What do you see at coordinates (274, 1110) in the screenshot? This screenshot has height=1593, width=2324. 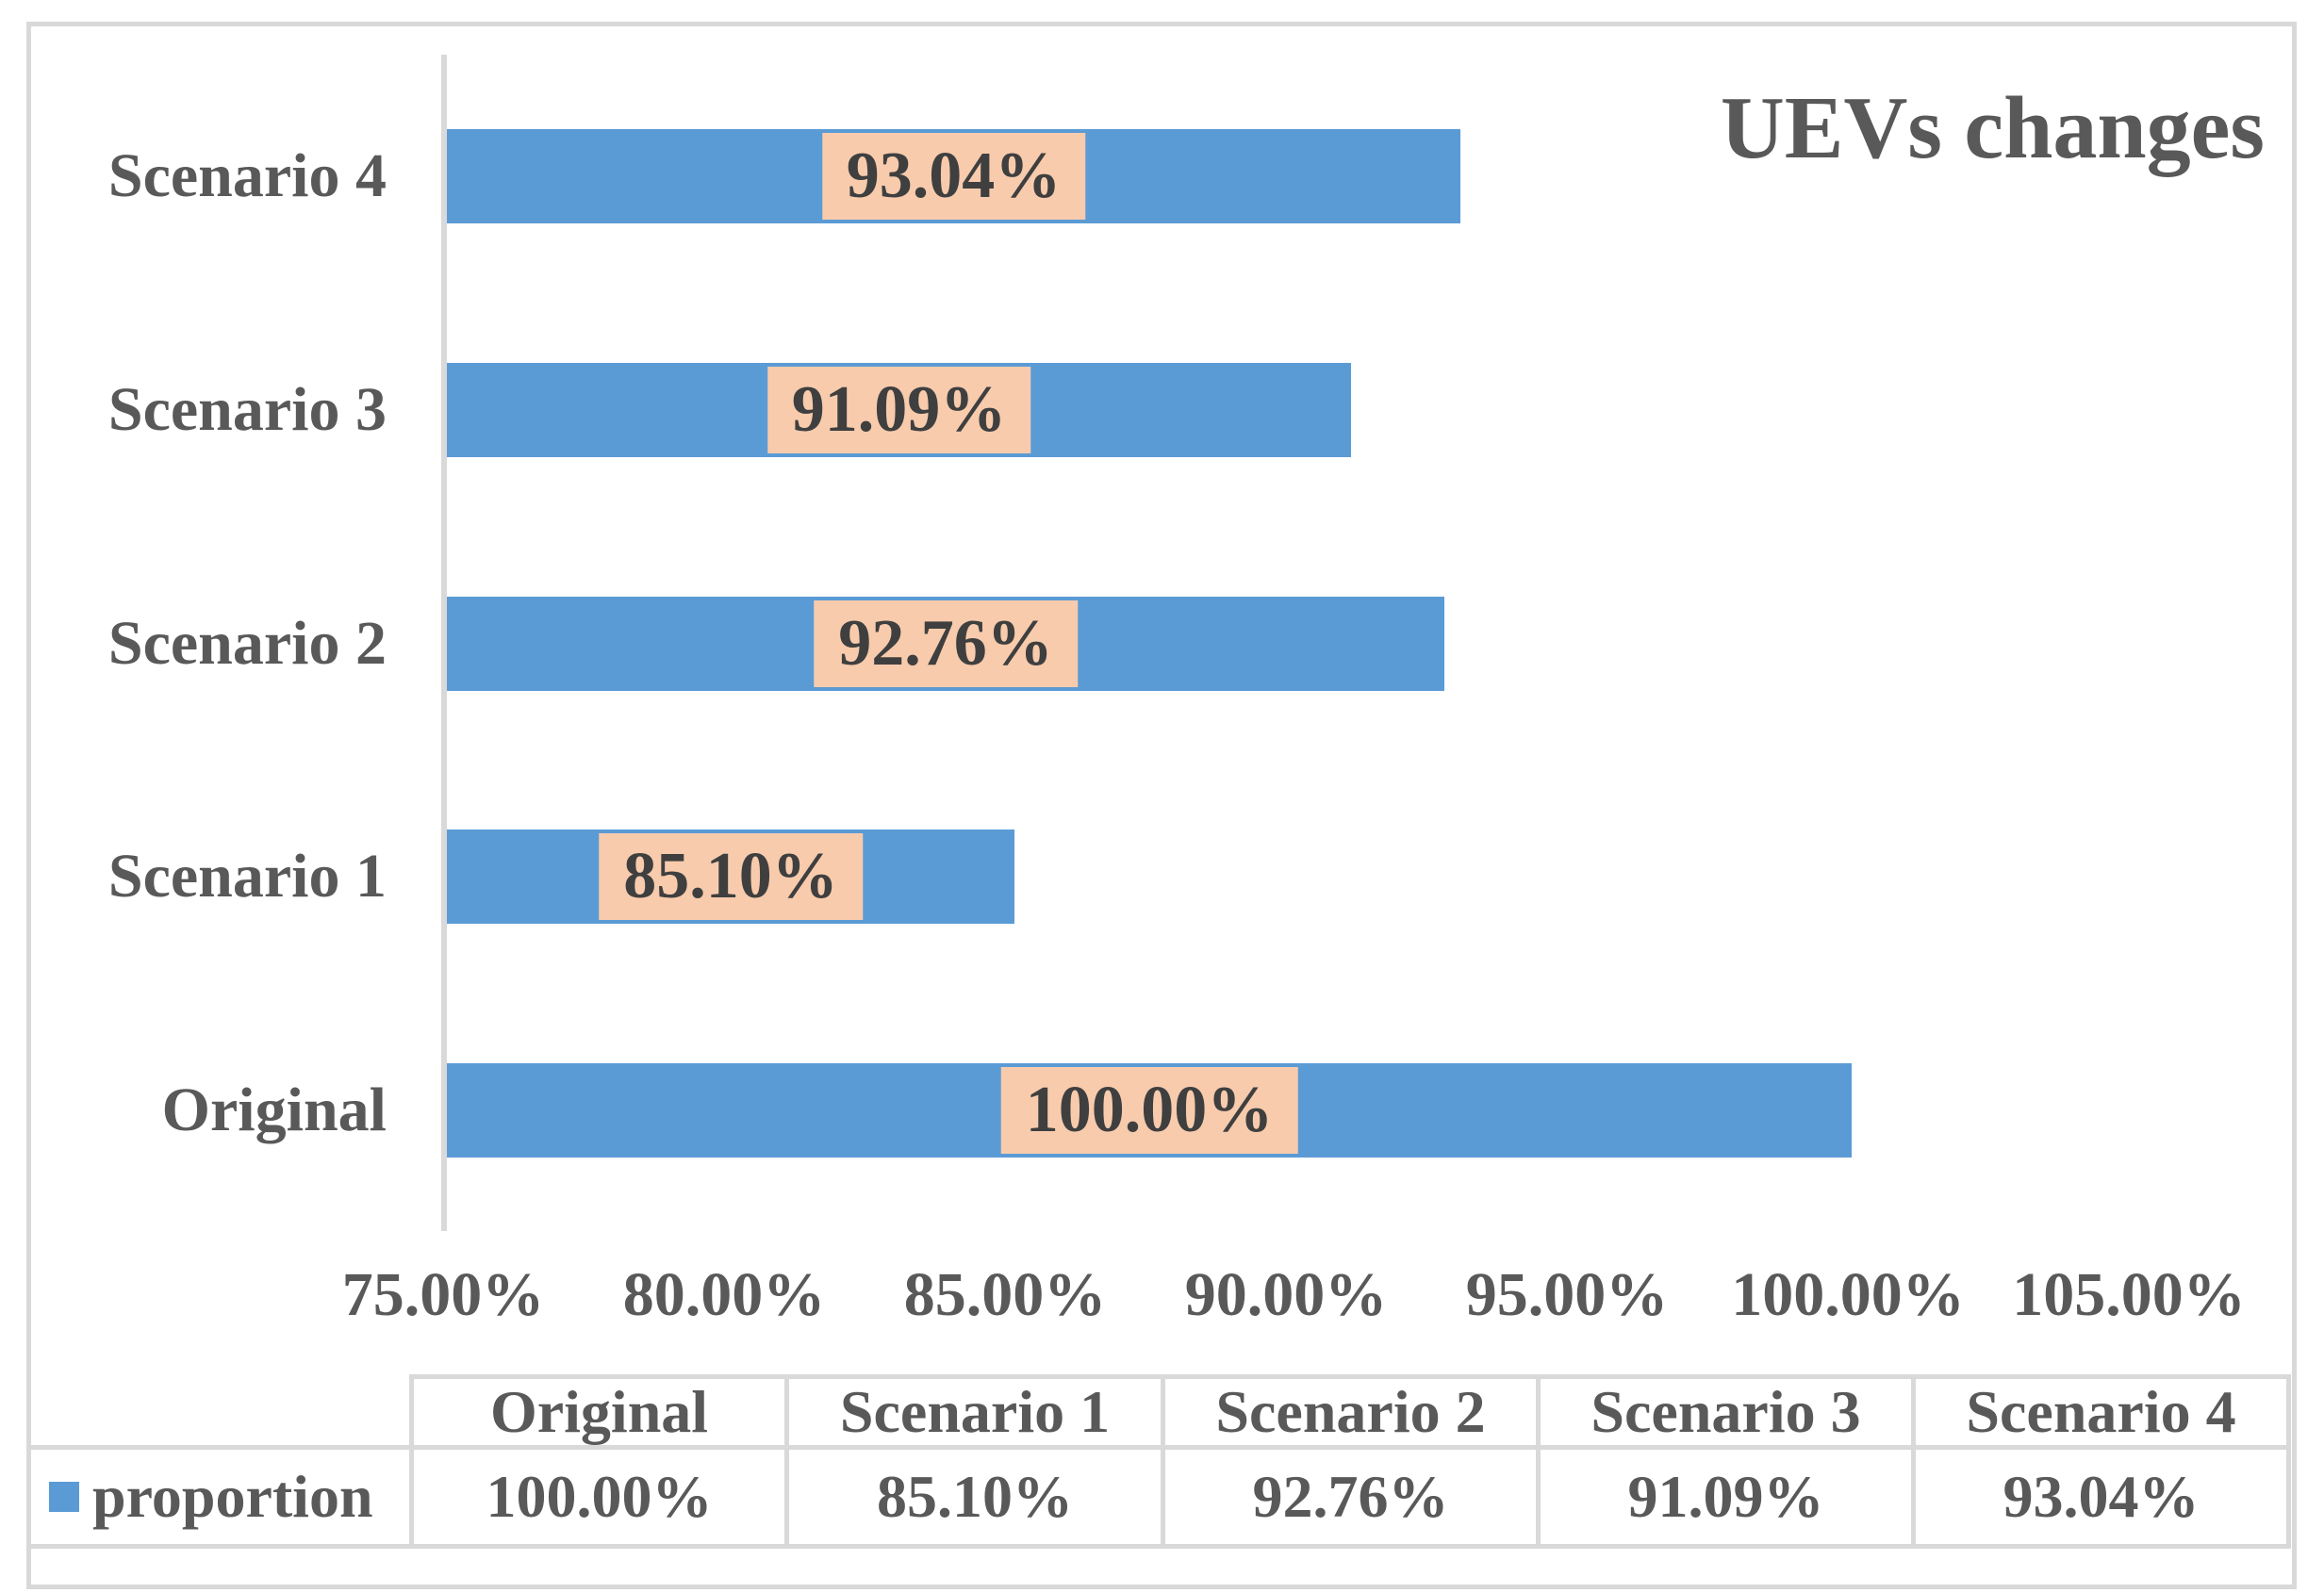 I see `category-label: Original` at bounding box center [274, 1110].